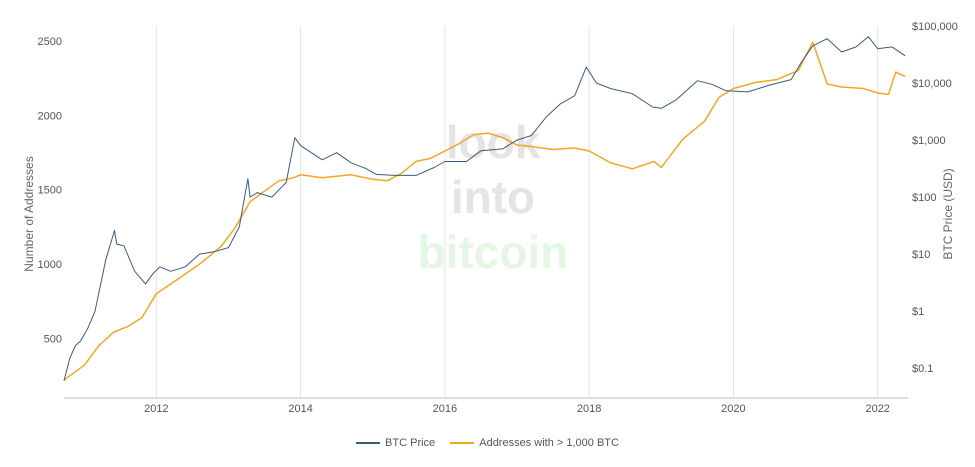  What do you see at coordinates (493, 252) in the screenshot?
I see `watermark-bitcoin: bitcoin` at bounding box center [493, 252].